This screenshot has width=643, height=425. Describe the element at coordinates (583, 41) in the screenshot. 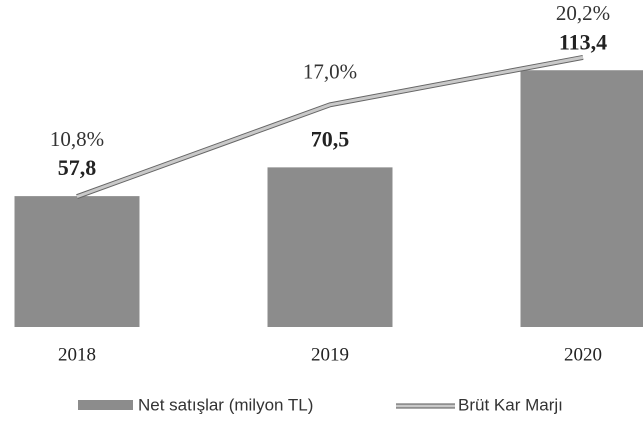

I see `bar-value-label: 113,4` at that location.